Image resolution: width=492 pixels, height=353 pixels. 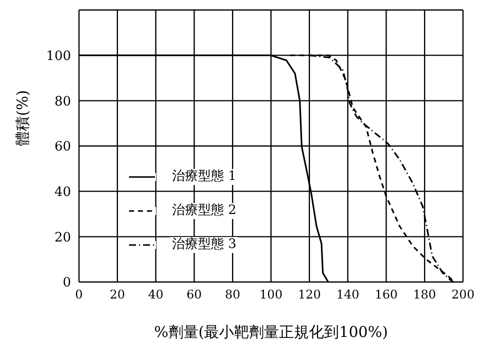 I want to click on x-tick-label: 20, so click(x=118, y=295).